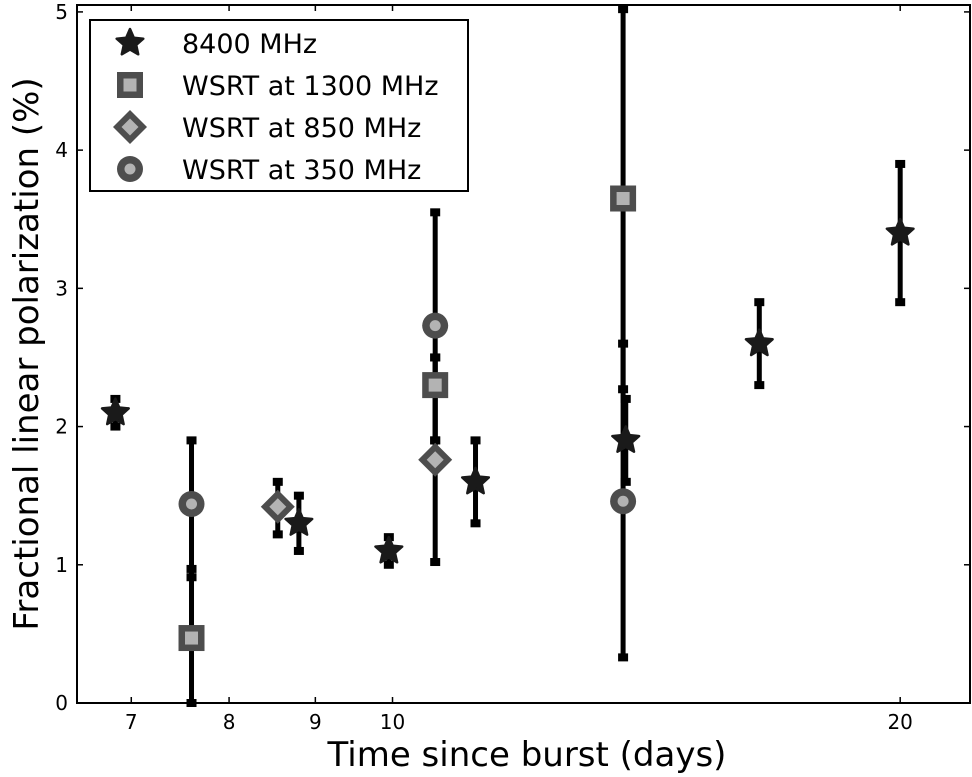 Image resolution: width=972 pixels, height=777 pixels. I want to click on point-circle-s3-p0-inner, so click(192, 504).